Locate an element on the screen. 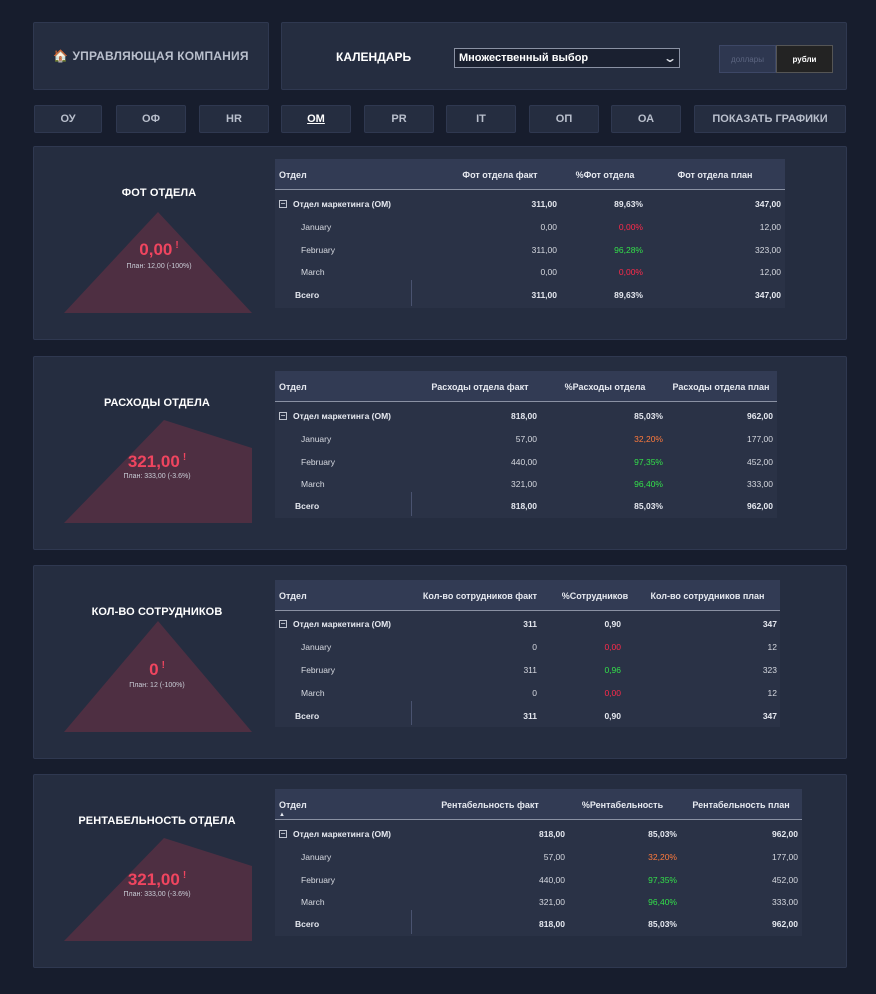 This screenshot has height=994, width=876. tab-om: ОМ is located at coordinates (316, 119).